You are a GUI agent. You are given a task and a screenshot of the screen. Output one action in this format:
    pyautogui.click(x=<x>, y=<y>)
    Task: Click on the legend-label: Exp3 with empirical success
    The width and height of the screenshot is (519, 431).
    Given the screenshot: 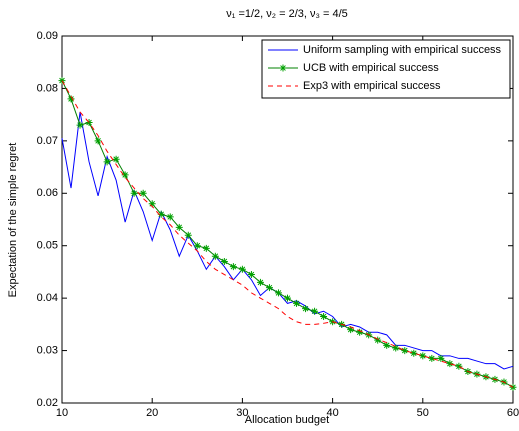 What is the action you would take?
    pyautogui.click(x=372, y=86)
    